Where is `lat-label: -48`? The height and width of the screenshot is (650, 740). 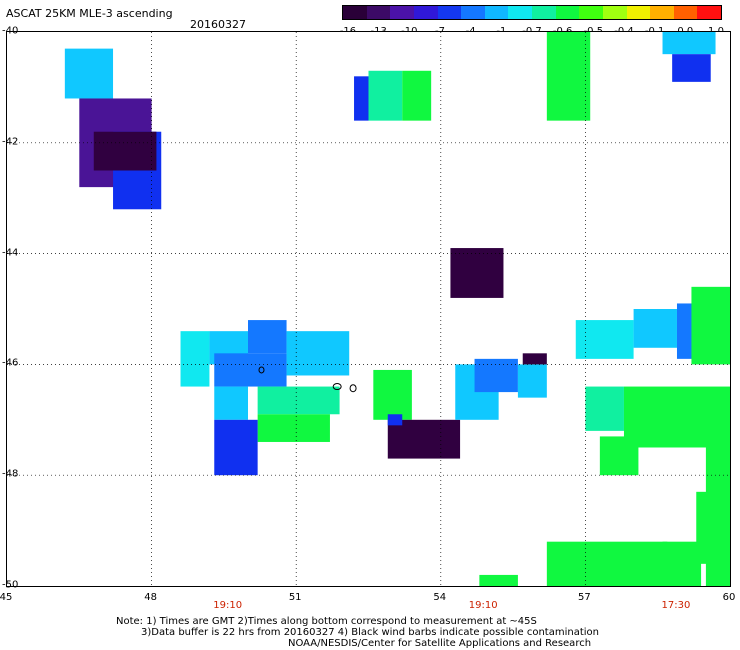
lat-label: -48 is located at coordinates (10, 474).